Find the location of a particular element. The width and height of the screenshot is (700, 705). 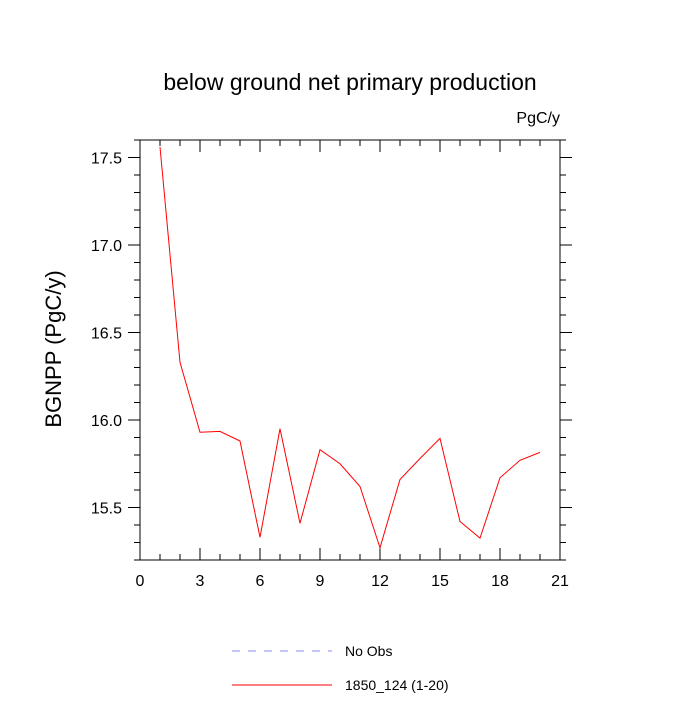

y-tick-label: 17.0 is located at coordinates (106, 246).